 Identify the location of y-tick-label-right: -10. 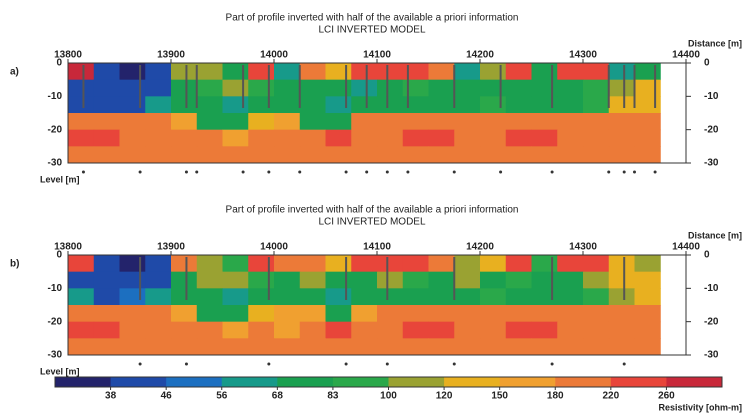
(711, 288).